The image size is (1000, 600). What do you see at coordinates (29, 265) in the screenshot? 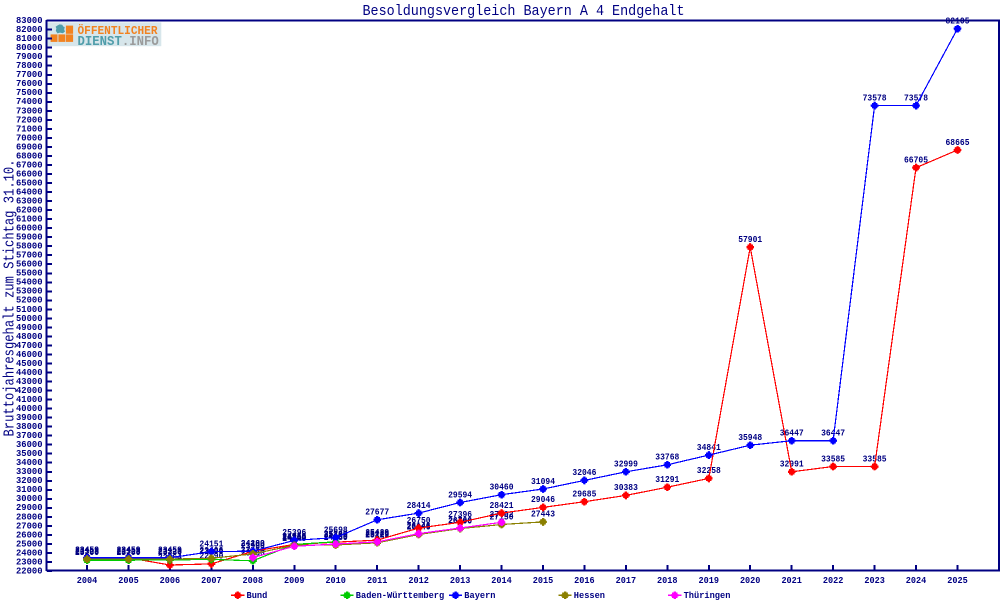
I see `svg-text: 56000` at bounding box center [29, 265].